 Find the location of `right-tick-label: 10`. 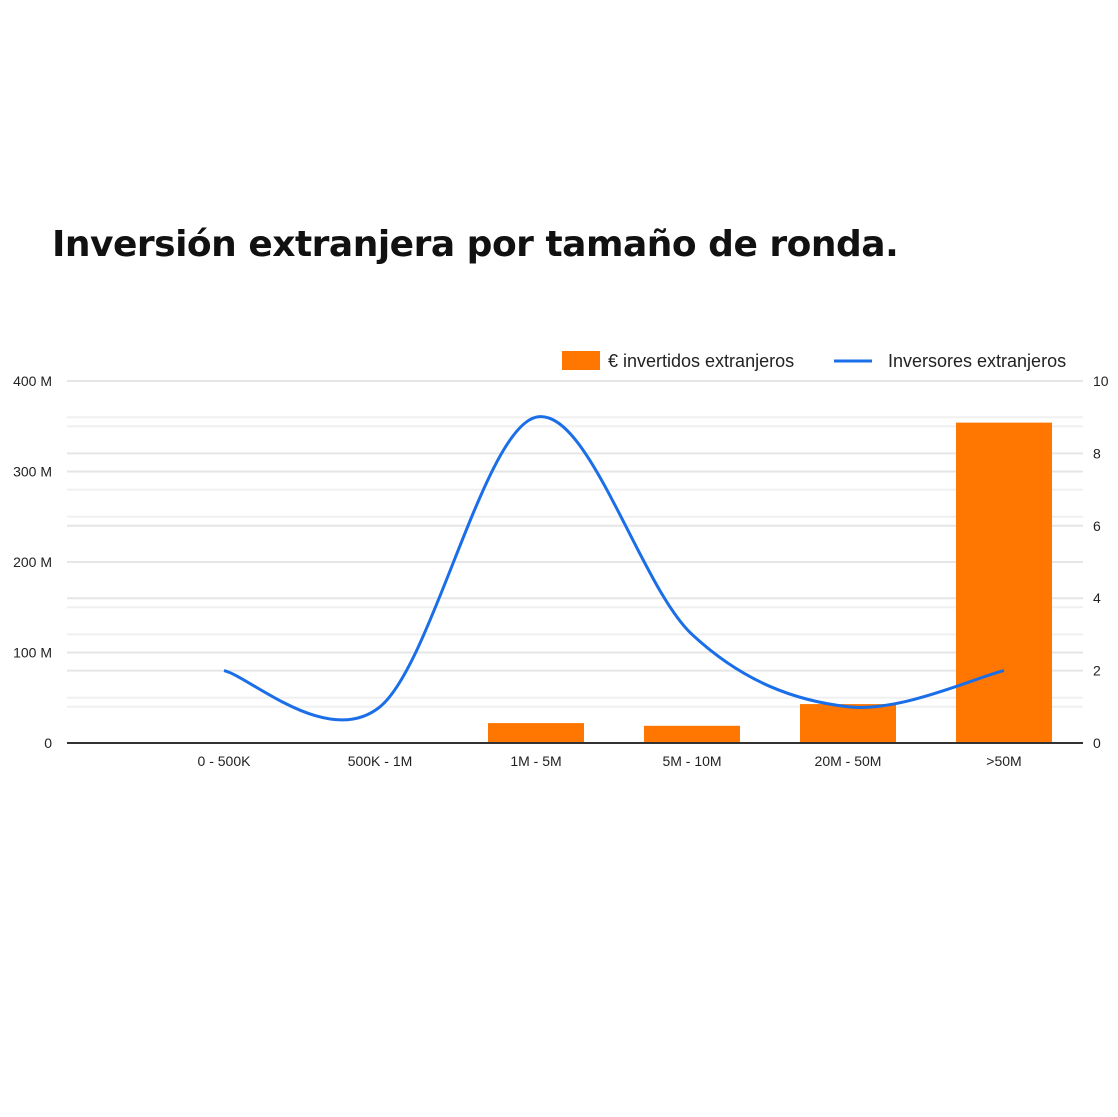

right-tick-label: 10 is located at coordinates (1101, 381).